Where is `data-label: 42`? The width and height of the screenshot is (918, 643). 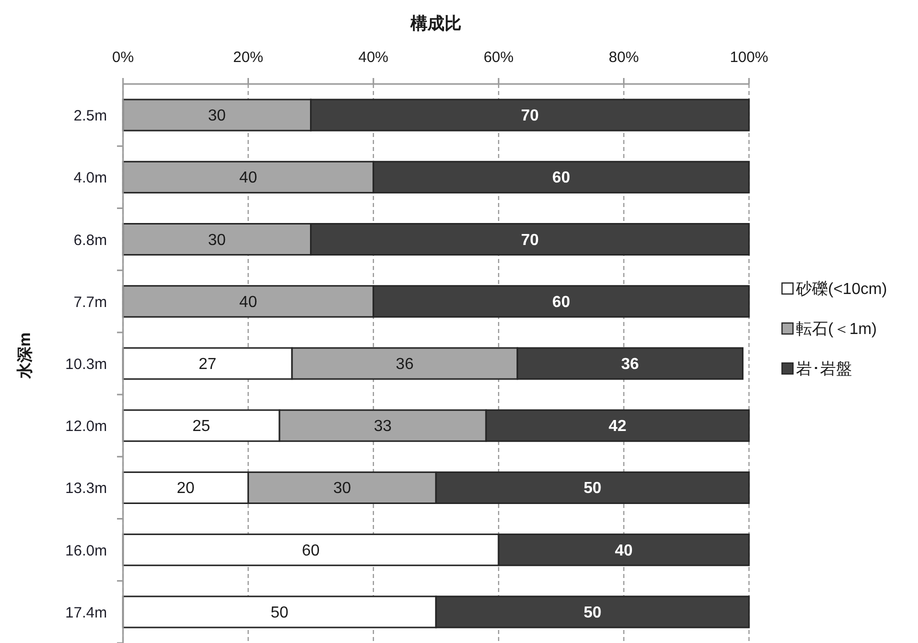
data-label: 42 is located at coordinates (617, 427).